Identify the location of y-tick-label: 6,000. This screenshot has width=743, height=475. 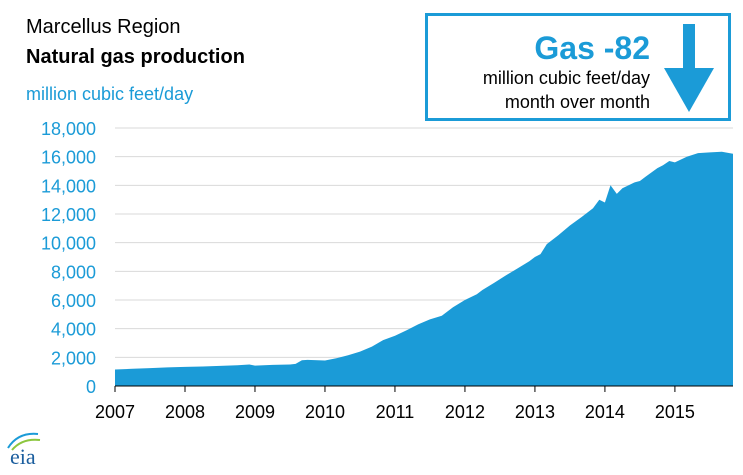
(73, 301).